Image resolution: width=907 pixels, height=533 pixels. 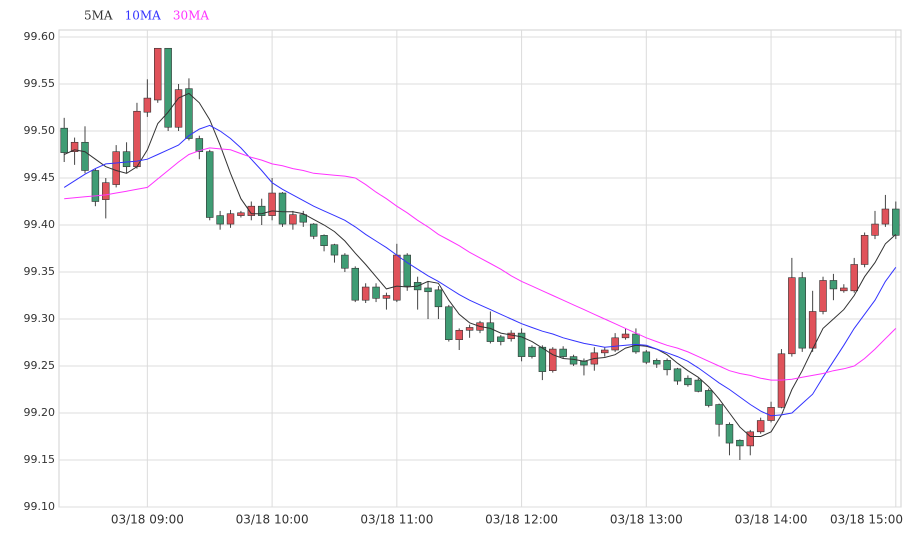 I want to click on y-tick-label: 99.25, so click(x=40, y=365).